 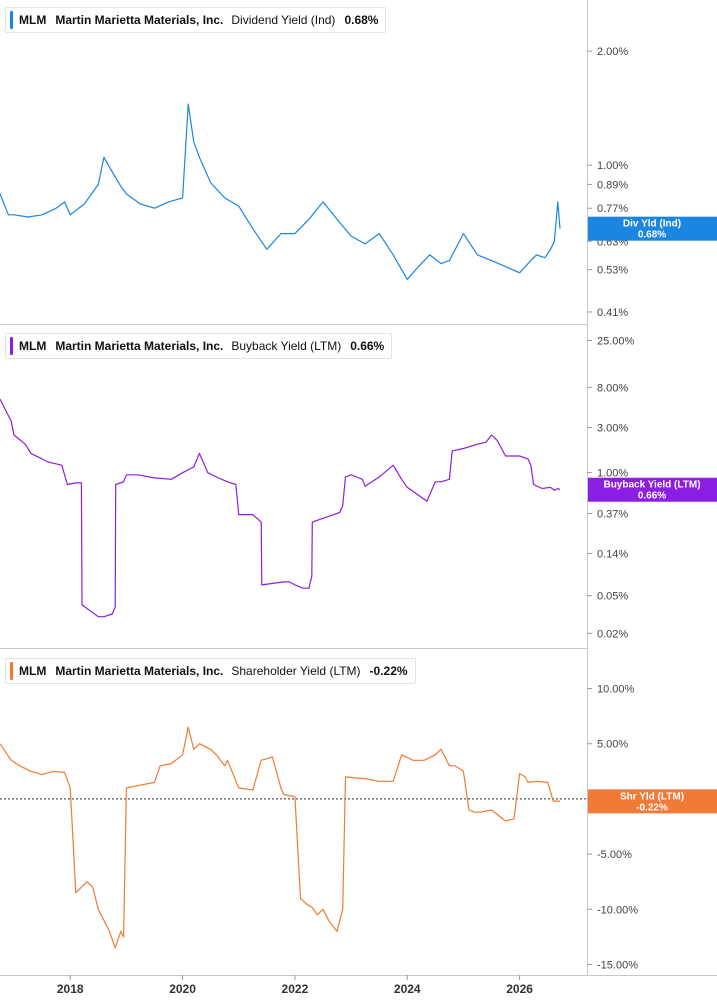 I want to click on y-tick-label: 0.14%, so click(x=612, y=554).